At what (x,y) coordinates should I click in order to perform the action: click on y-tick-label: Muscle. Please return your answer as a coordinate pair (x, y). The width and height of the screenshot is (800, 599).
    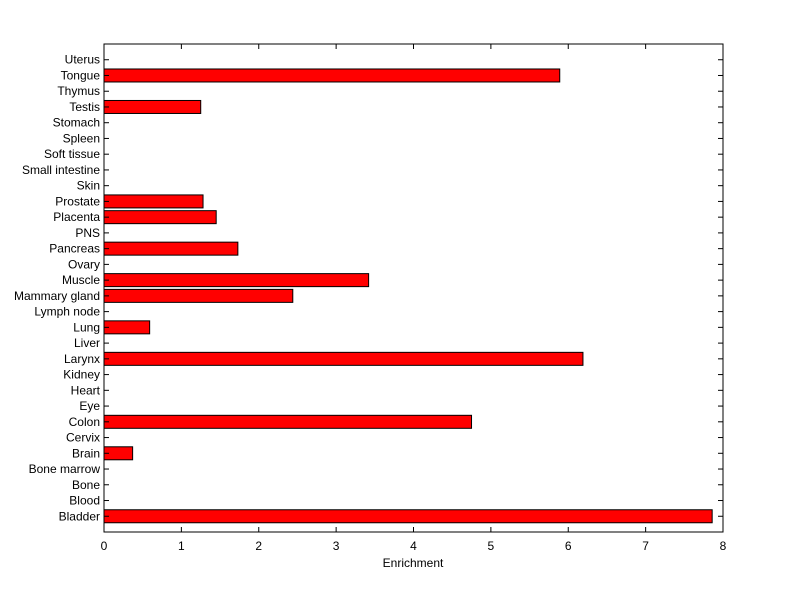
    Looking at the image, I should click on (81, 280).